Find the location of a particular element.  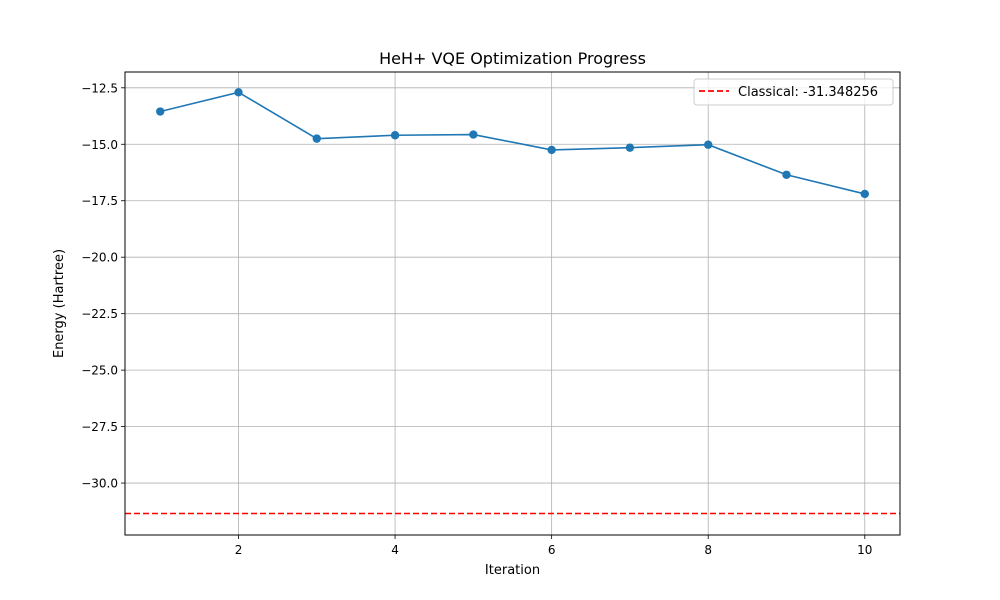

y-tick-label: −15.0 is located at coordinates (99, 145).